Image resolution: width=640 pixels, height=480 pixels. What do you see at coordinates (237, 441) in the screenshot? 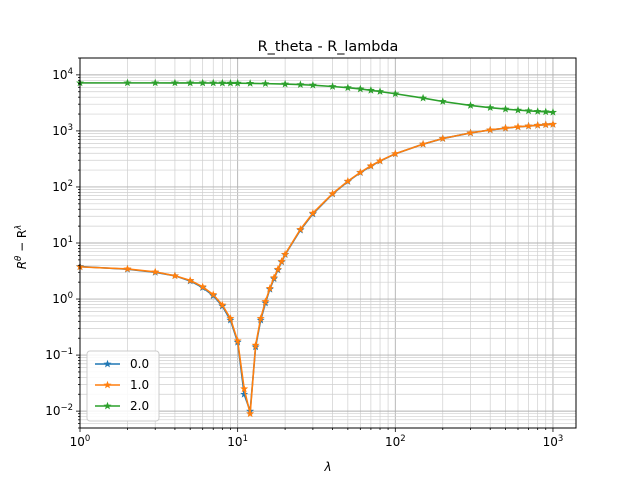
I see `x-tick-label: 101` at bounding box center [237, 441].